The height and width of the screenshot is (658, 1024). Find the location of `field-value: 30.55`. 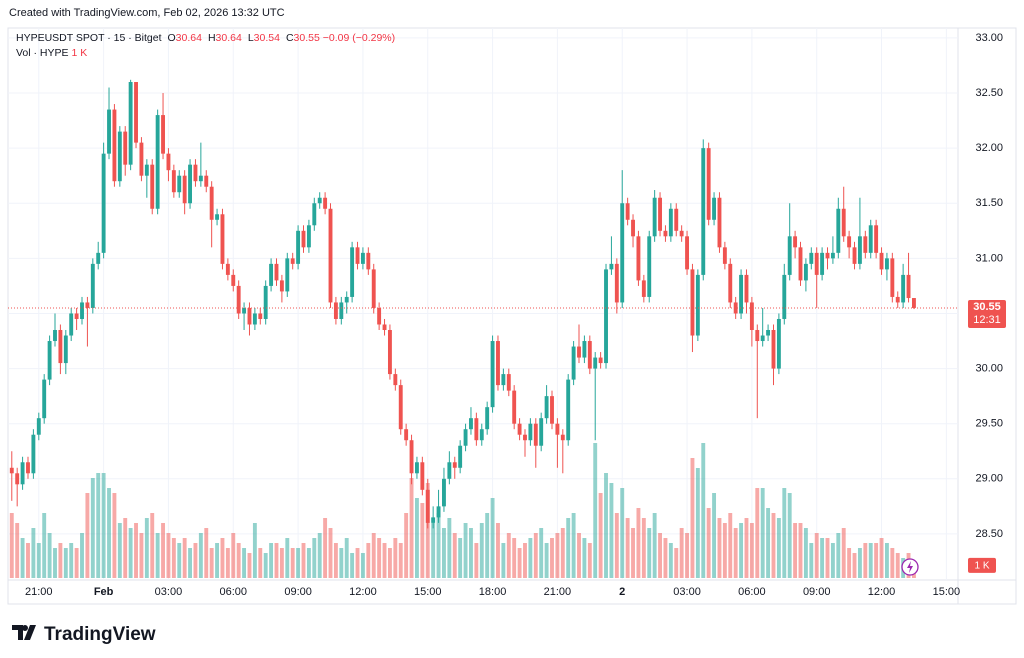

field-value: 30.55 is located at coordinates (306, 38).